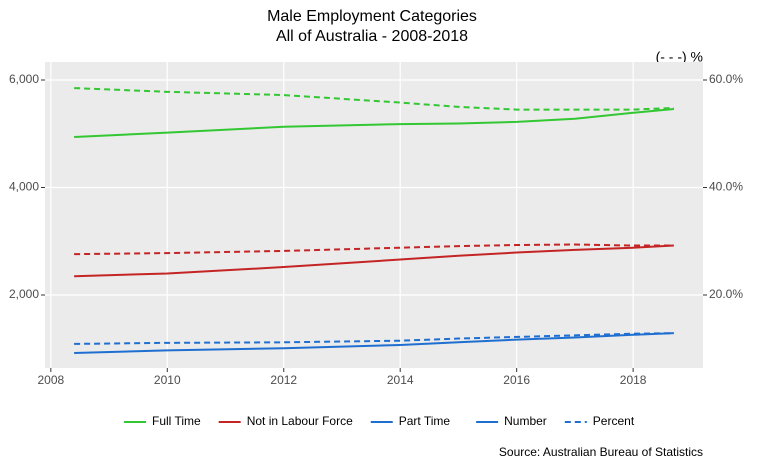  What do you see at coordinates (614, 421) in the screenshot?
I see `legend-label: Percent` at bounding box center [614, 421].